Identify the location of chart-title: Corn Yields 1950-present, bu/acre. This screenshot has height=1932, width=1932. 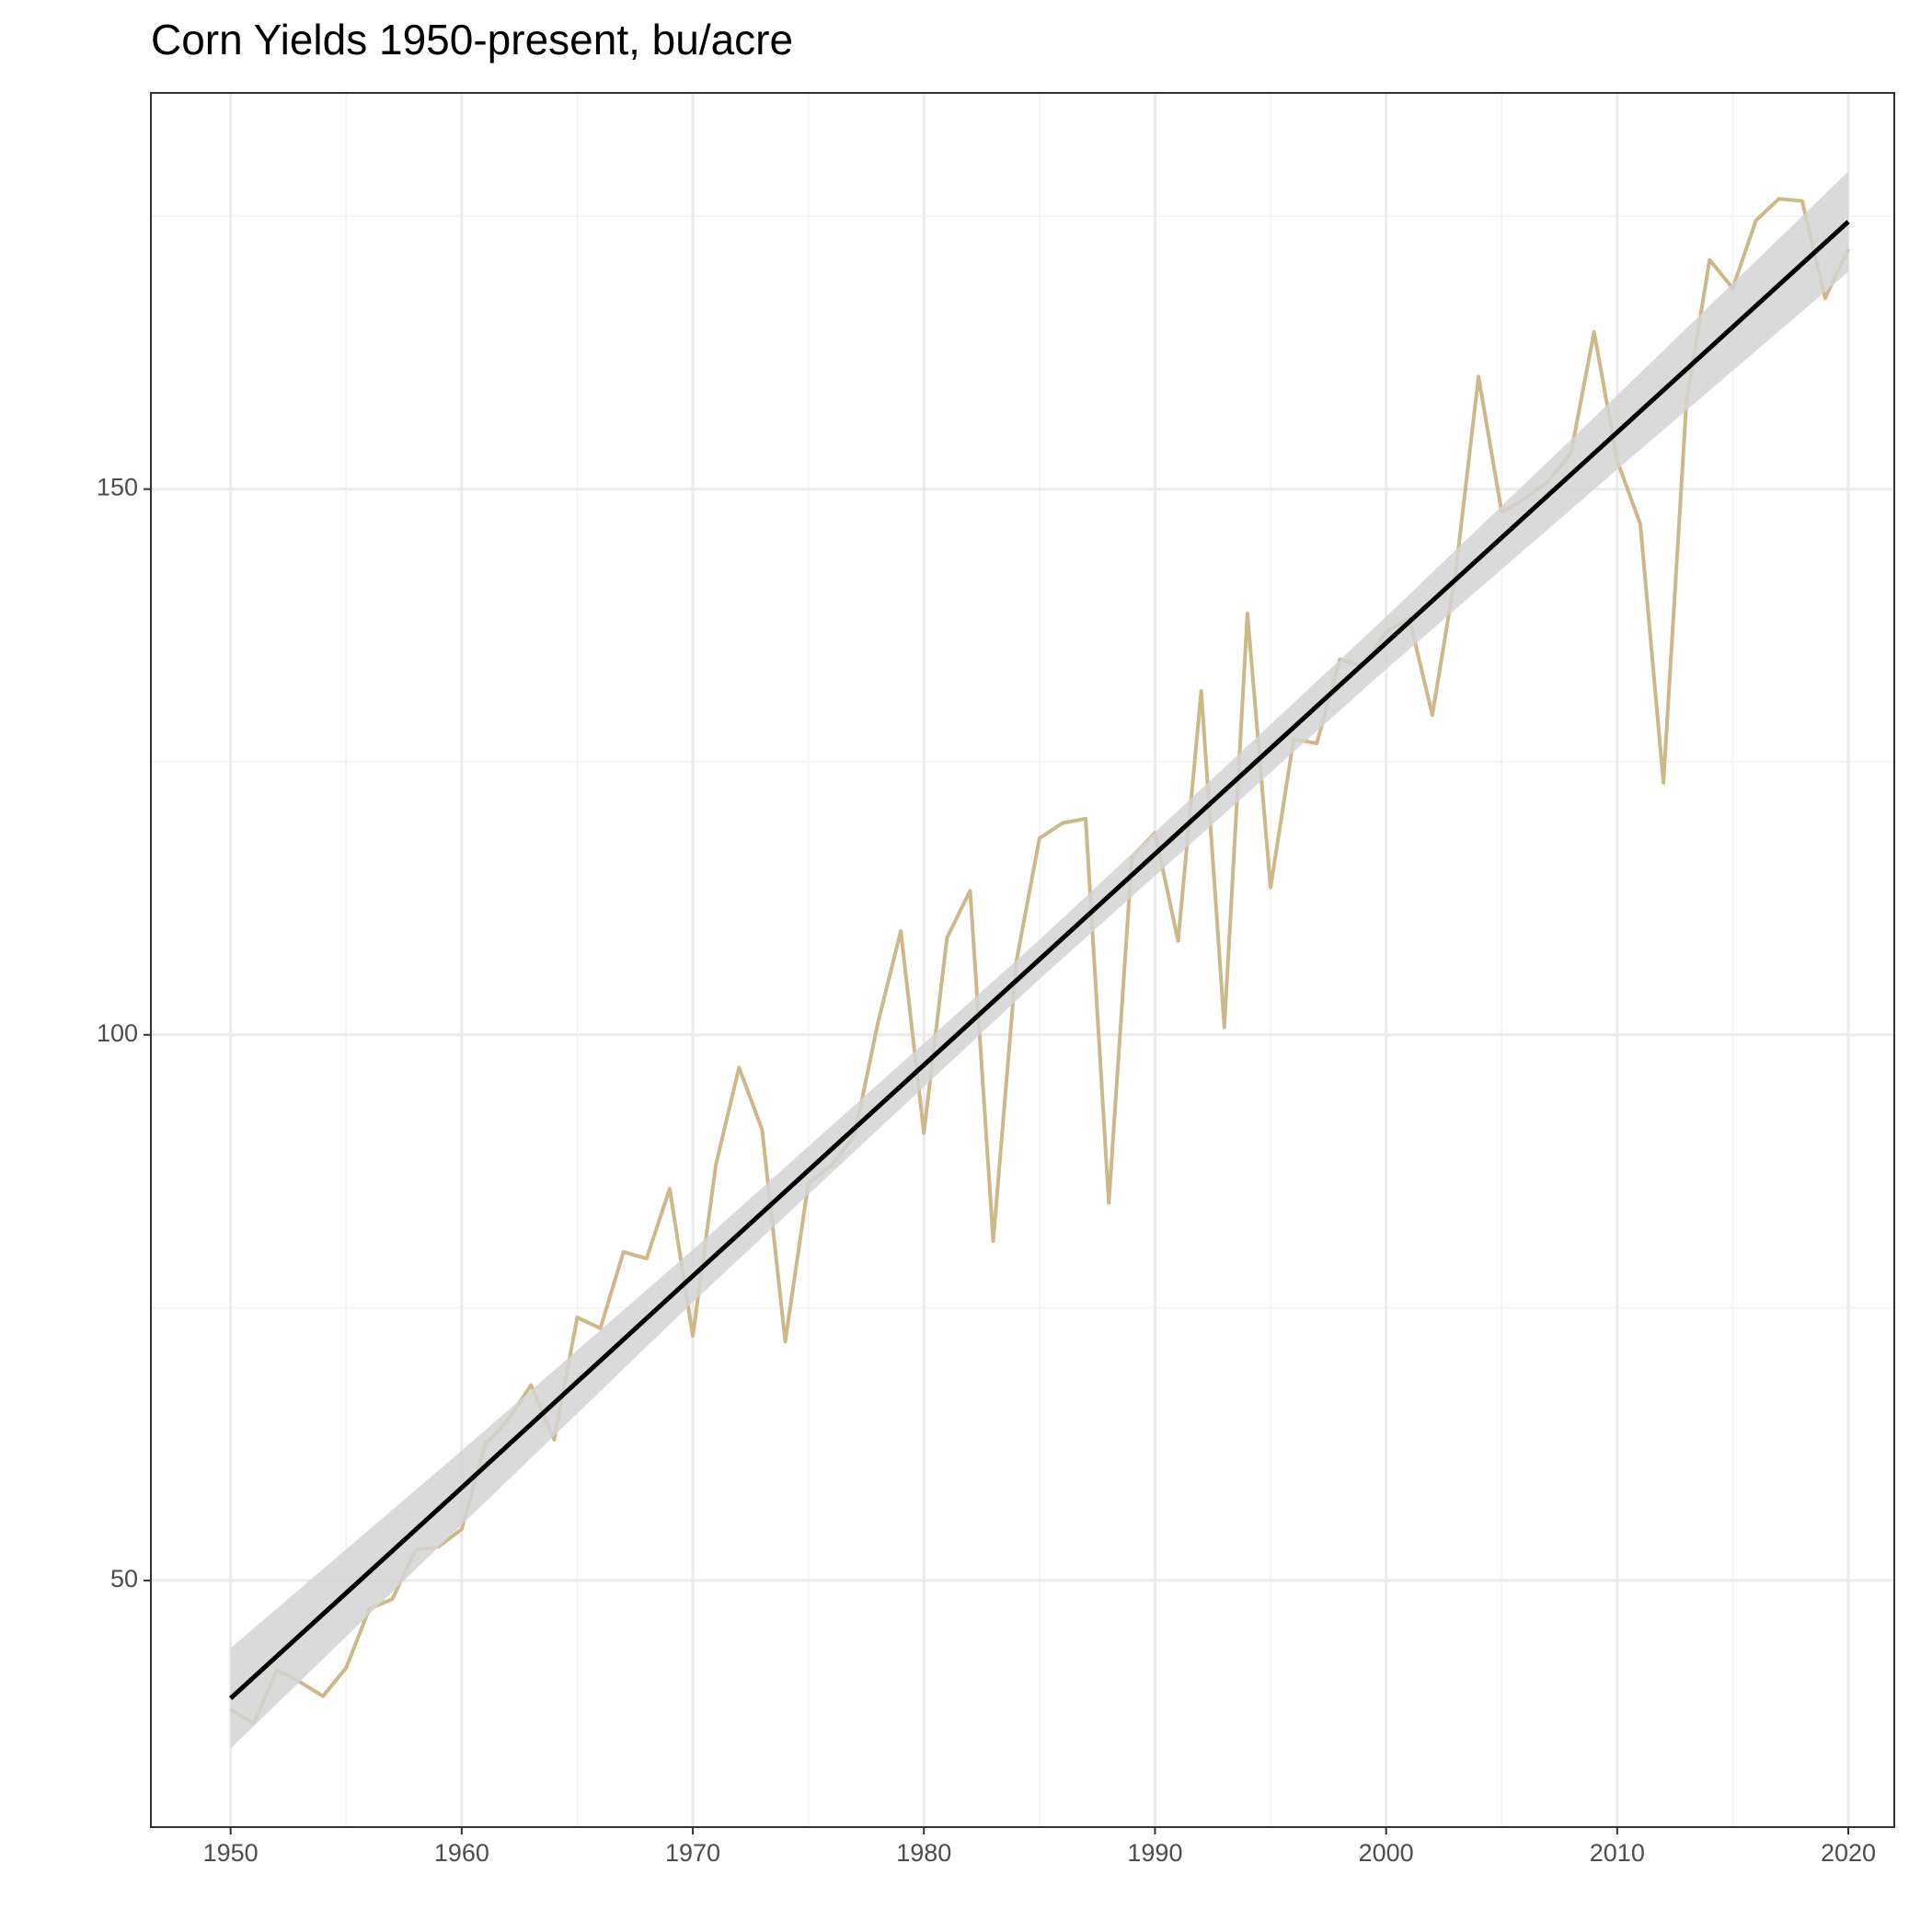
(472, 39).